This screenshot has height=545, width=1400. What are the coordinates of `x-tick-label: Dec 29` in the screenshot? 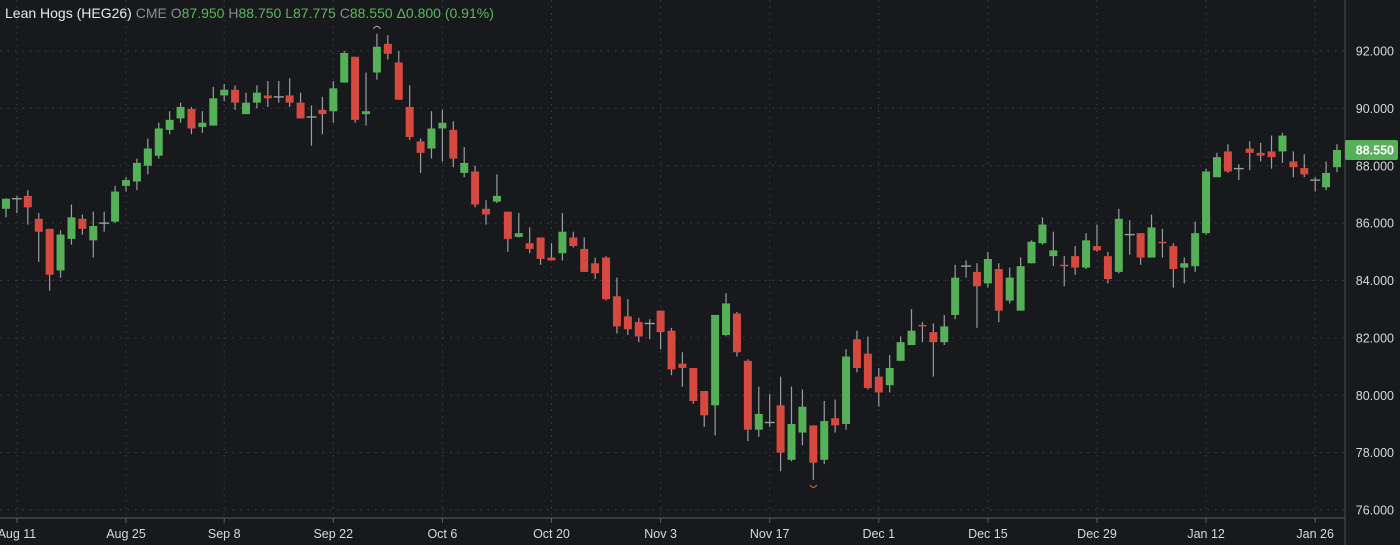 It's located at (1097, 534).